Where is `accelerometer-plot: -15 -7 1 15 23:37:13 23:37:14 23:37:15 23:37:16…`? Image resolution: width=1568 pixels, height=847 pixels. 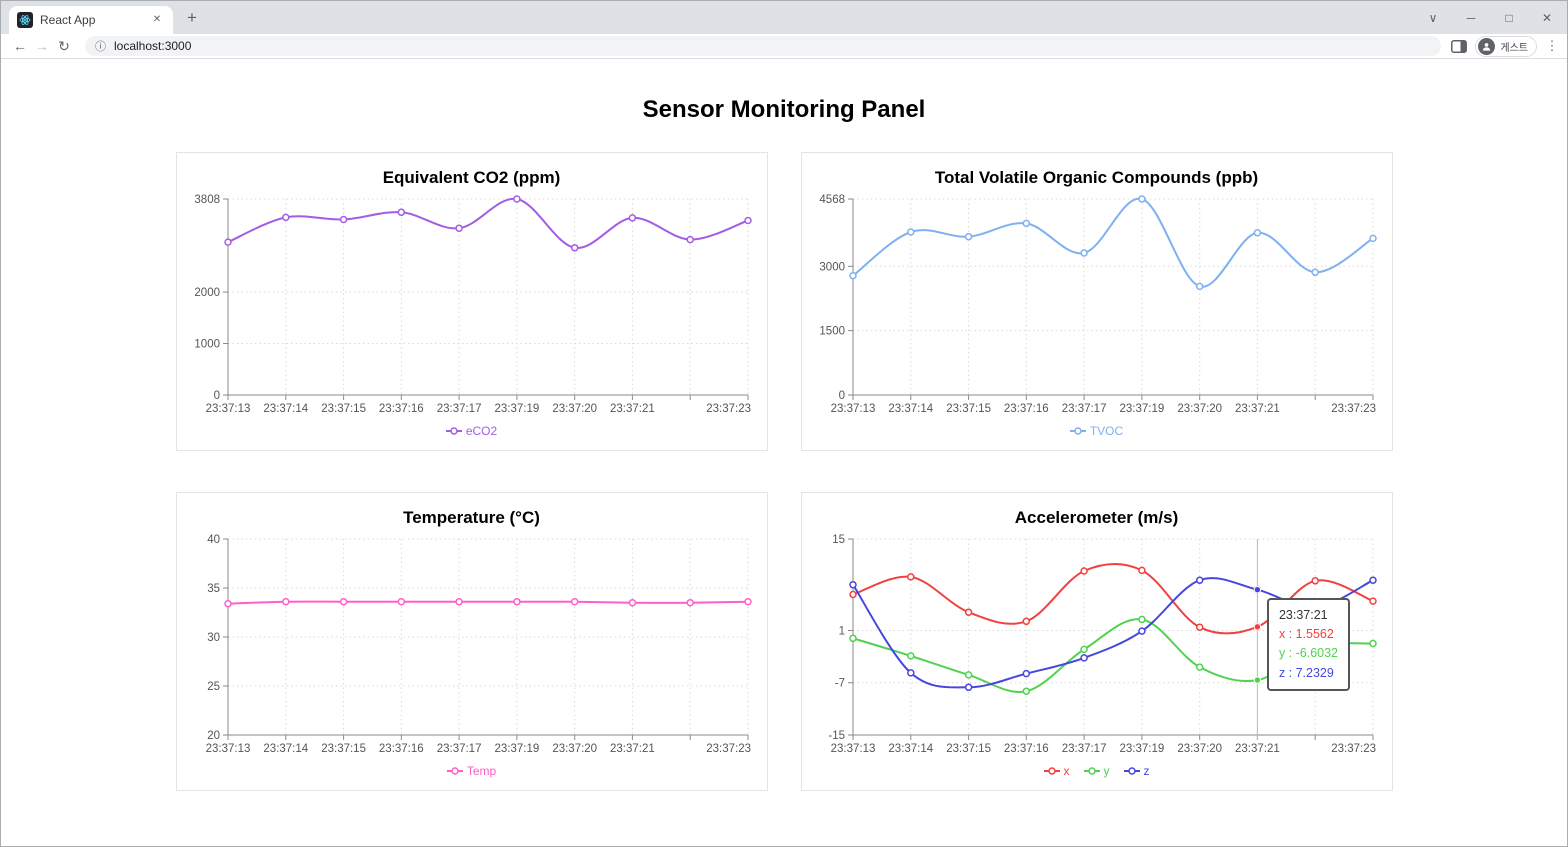 accelerometer-plot: -15 -7 1 15 23:37:13 23:37:14 23:37:15 23:37:16… is located at coordinates (1097, 647).